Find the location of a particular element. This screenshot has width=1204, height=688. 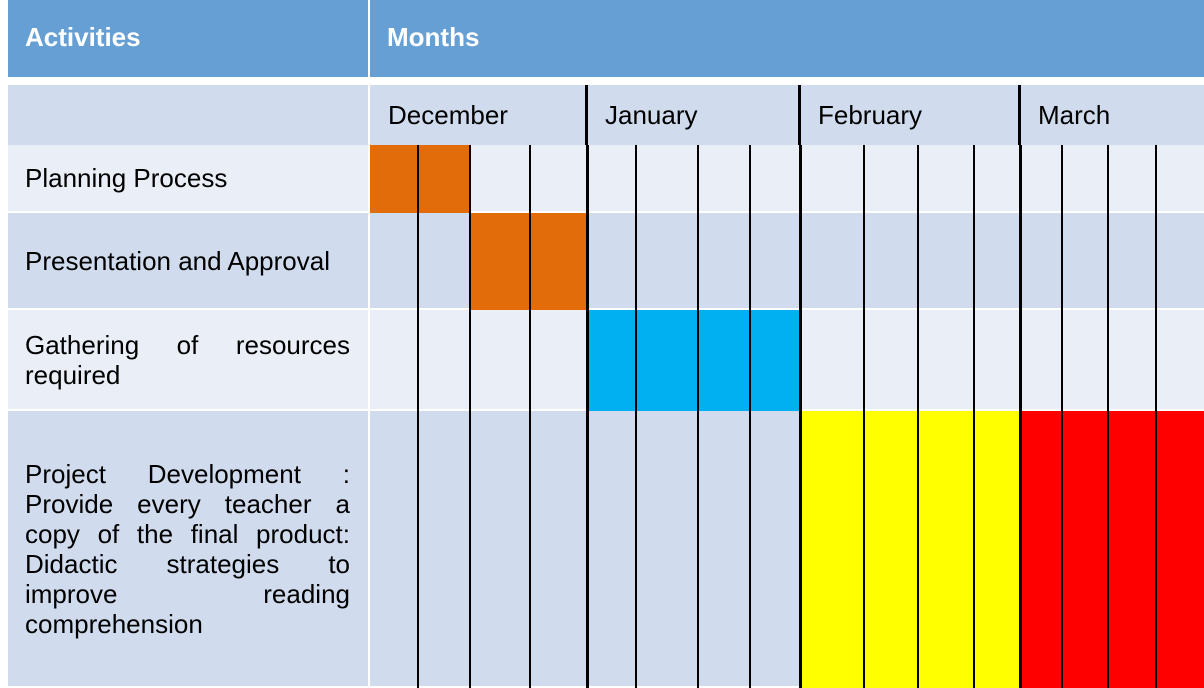

month-label: February is located at coordinates (910, 115).